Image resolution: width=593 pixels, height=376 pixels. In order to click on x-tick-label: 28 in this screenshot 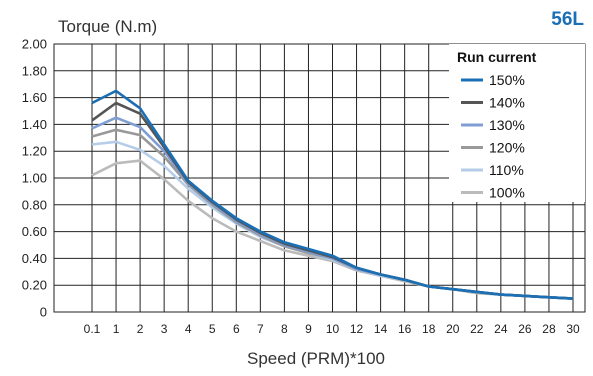, I will do `click(549, 329)`.